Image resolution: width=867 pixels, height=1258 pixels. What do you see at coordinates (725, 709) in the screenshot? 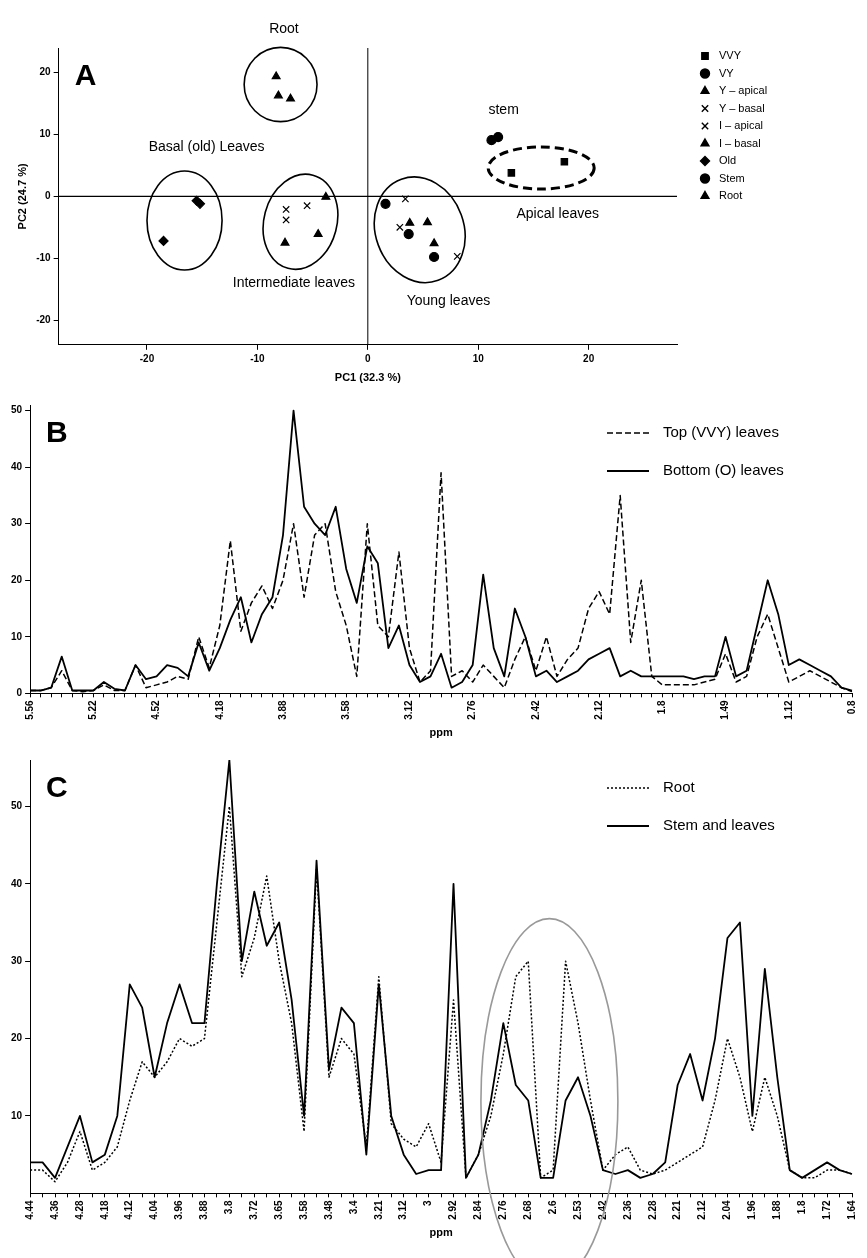
I see `x-tick-label: 1.49` at bounding box center [725, 709].